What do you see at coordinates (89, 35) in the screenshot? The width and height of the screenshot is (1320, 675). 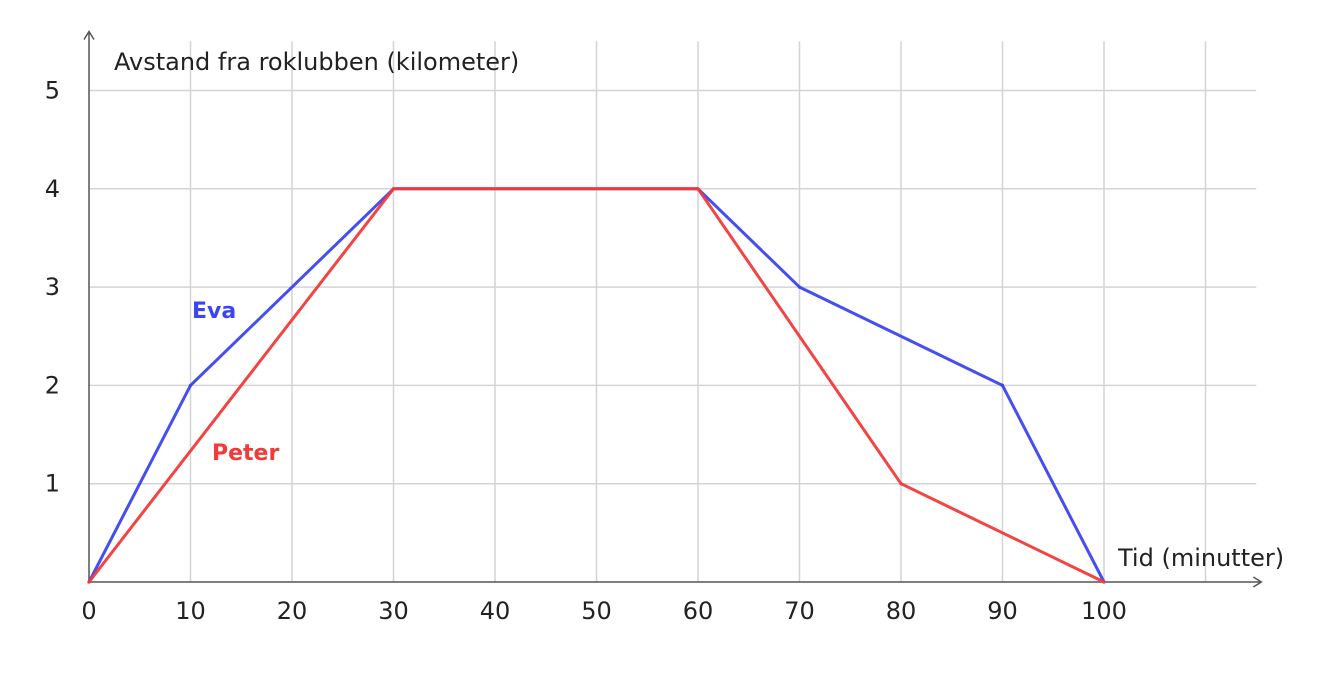 I see `y-axis-arrow` at bounding box center [89, 35].